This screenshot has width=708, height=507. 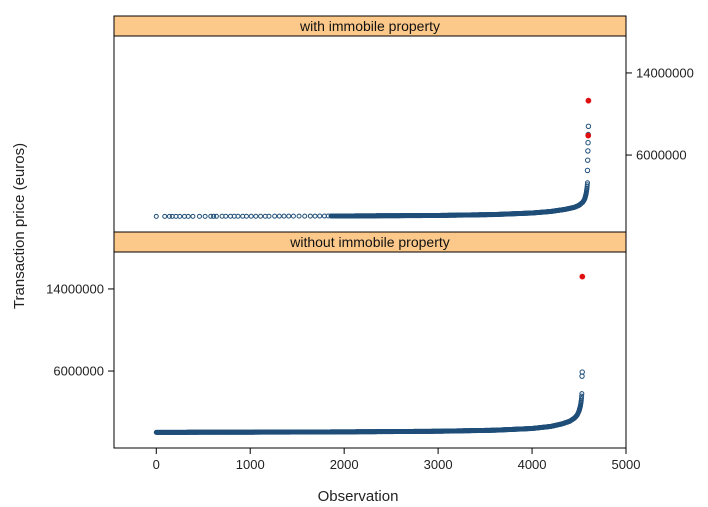 I want to click on strip-label-with-immobile-property: with immobile property, so click(x=369, y=26).